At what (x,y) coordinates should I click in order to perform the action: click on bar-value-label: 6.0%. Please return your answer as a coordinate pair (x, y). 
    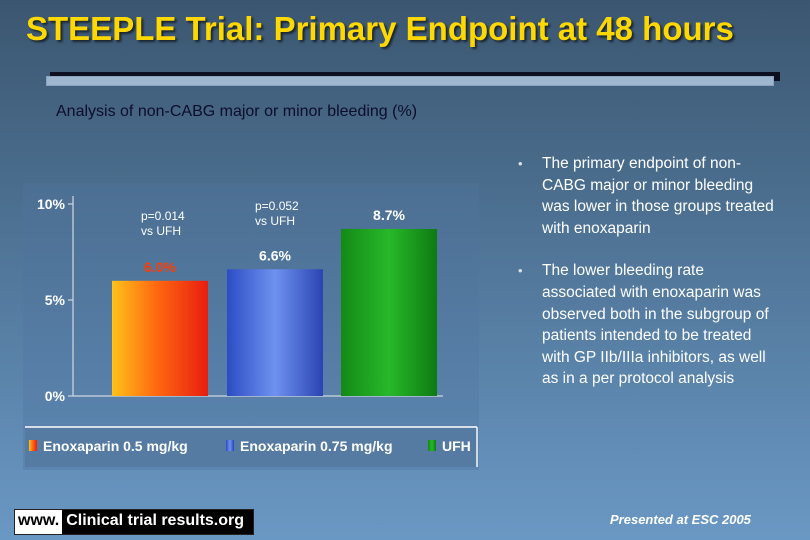
    Looking at the image, I should click on (160, 267).